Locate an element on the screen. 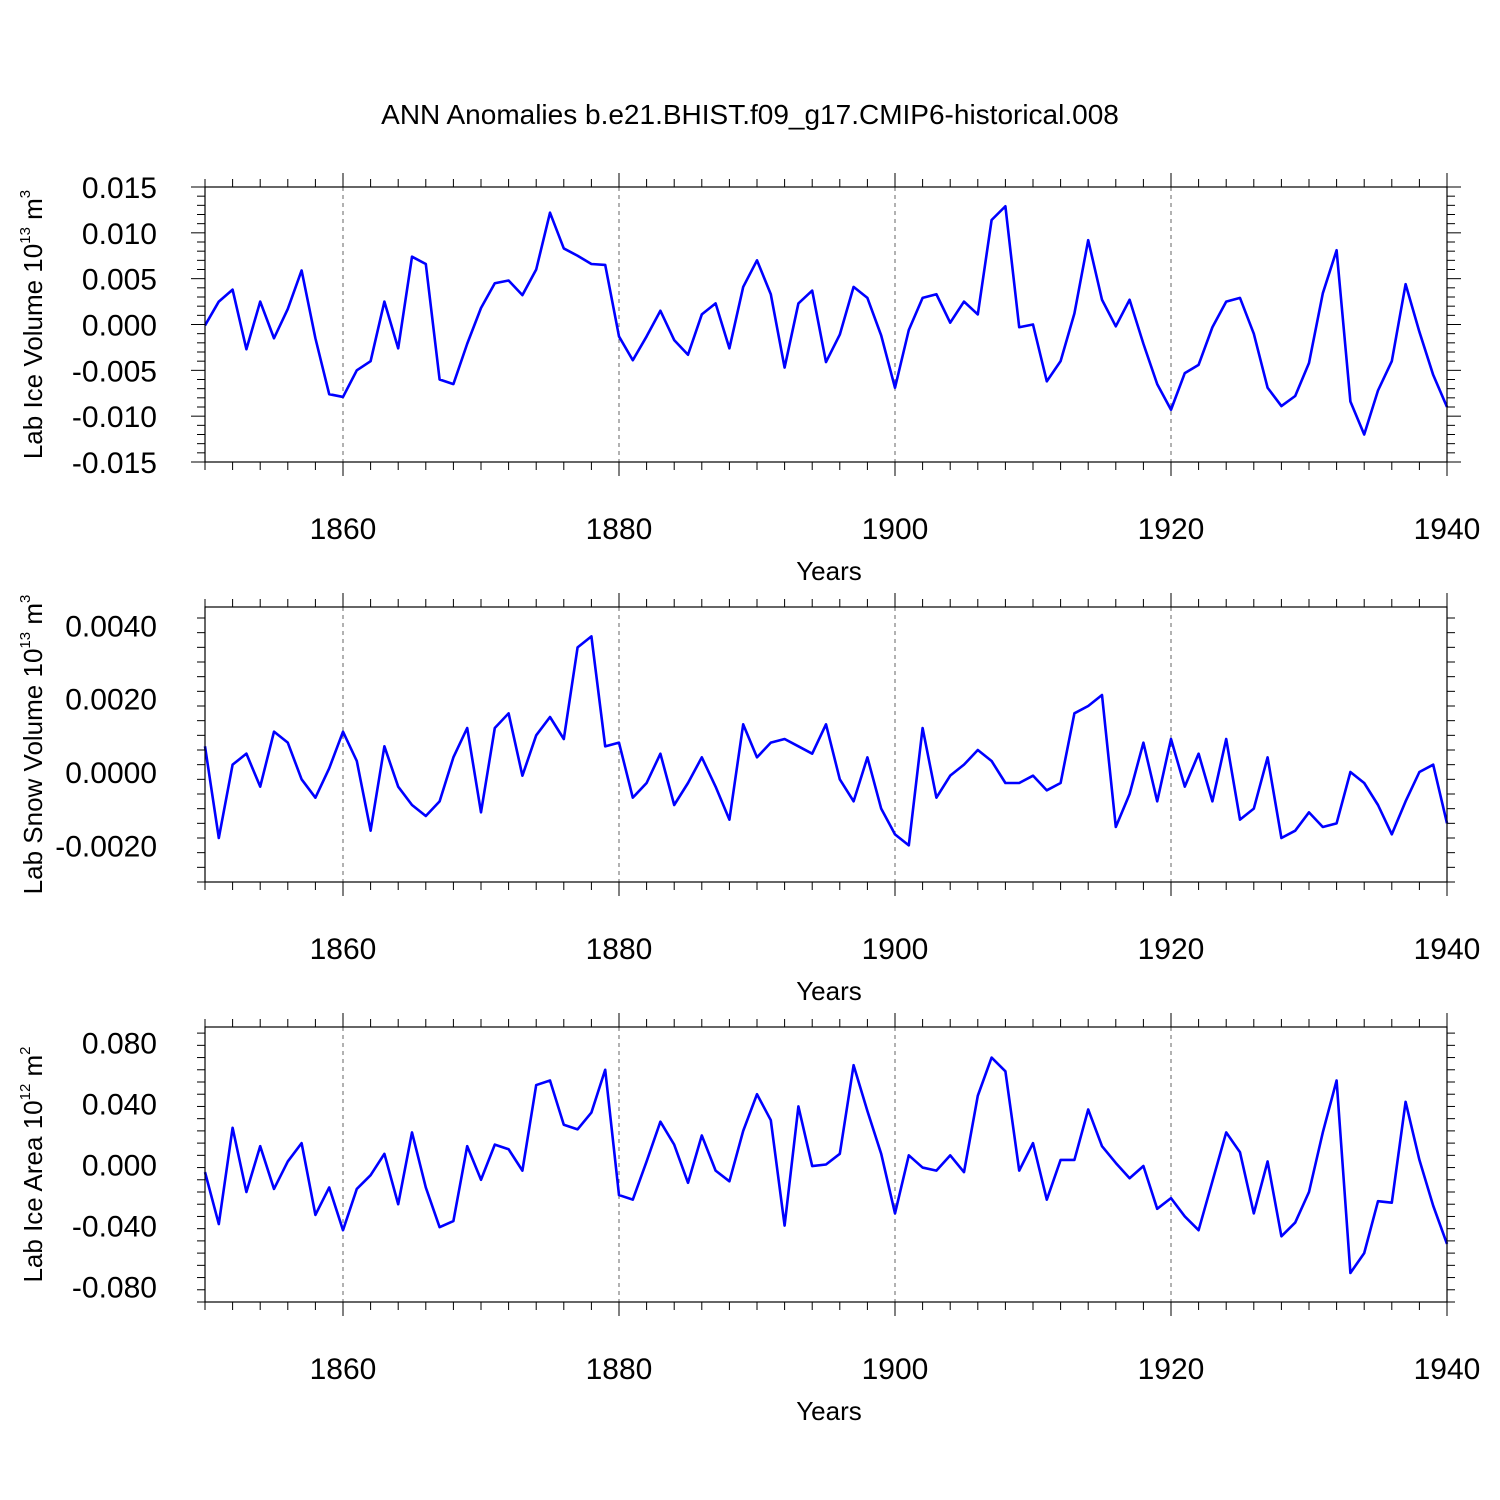 The height and width of the screenshot is (1500, 1500). y-tick-label: 0.040 is located at coordinates (119, 1104).